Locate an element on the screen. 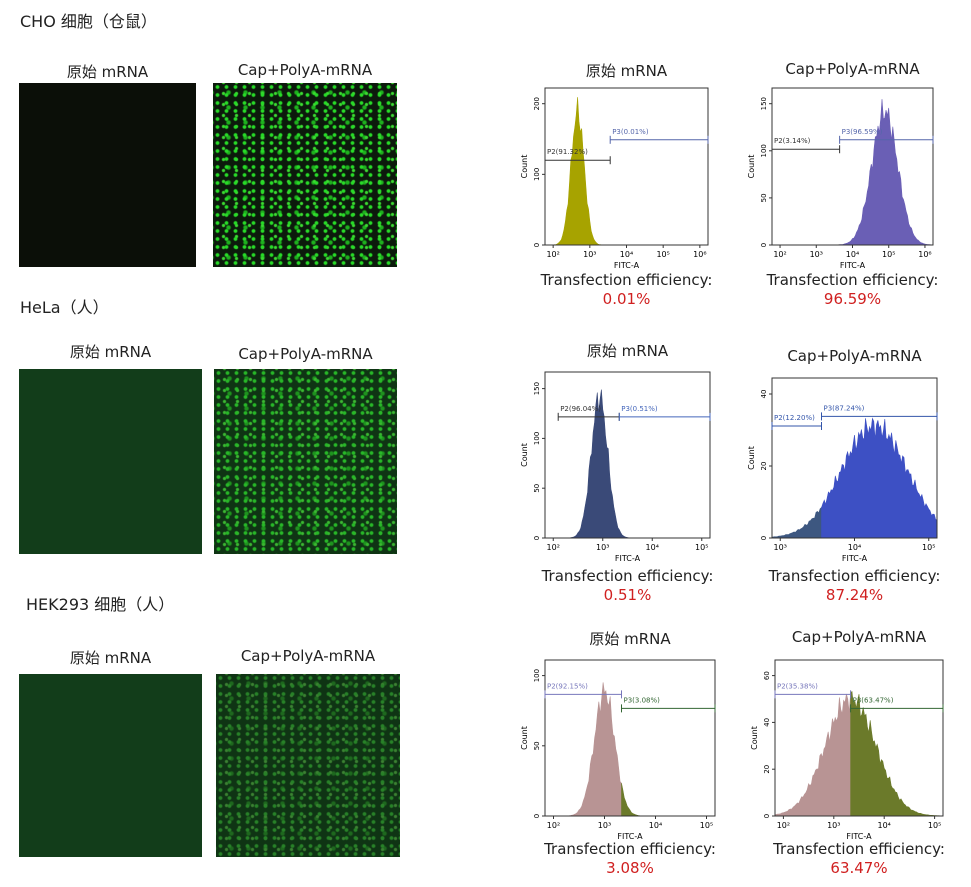 The width and height of the screenshot is (971, 887). gate-label: P3(87.24%) is located at coordinates (844, 408).